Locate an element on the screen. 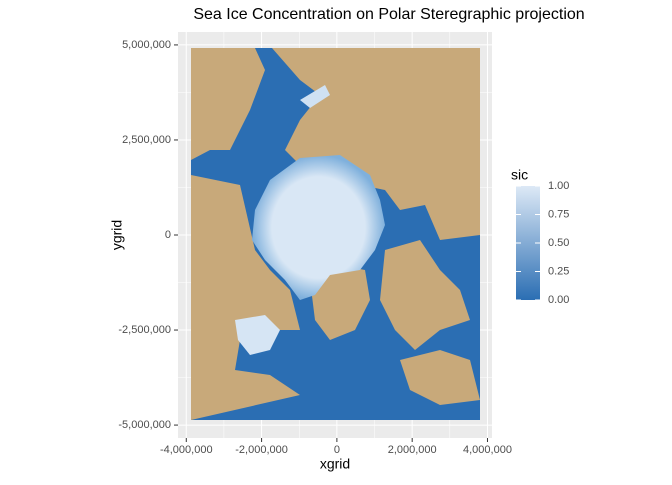 Image resolution: width=672 pixels, height=485 pixels. legend-title: sic is located at coordinates (519, 175).